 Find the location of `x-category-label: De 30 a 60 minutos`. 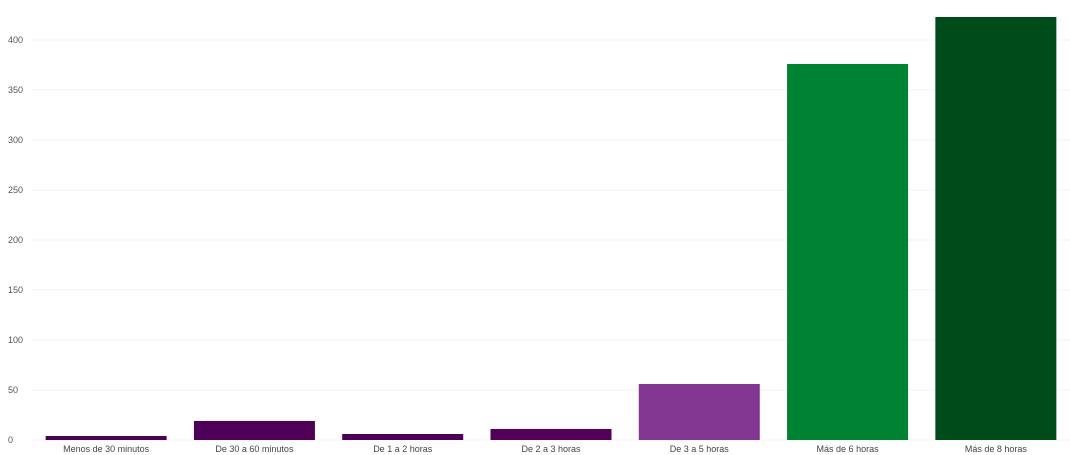

x-category-label: De 30 a 60 minutos is located at coordinates (254, 449).